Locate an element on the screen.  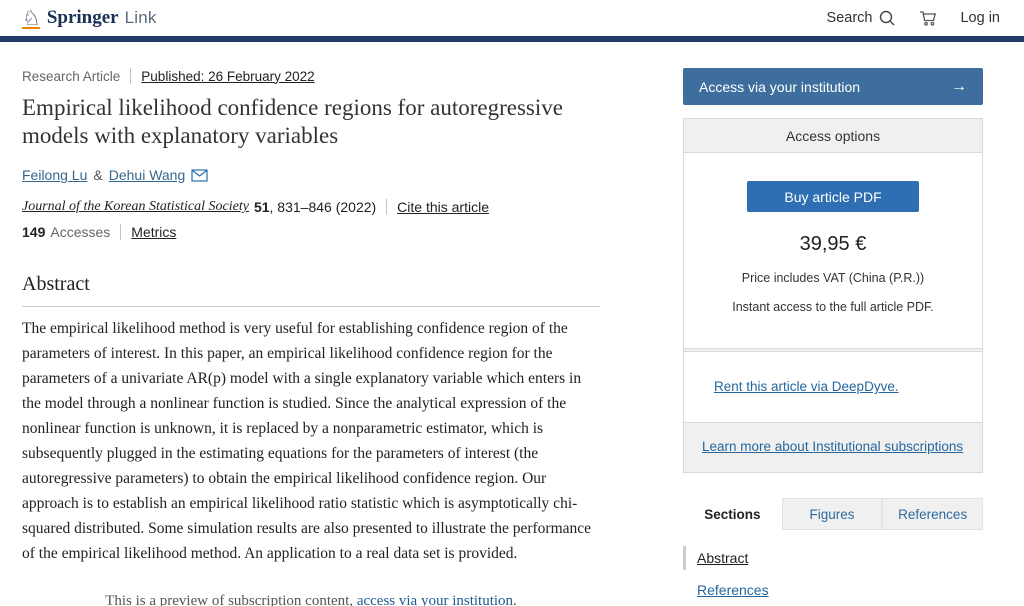
instant-access-note: Instant access to the full article PDF. is located at coordinates (833, 307).